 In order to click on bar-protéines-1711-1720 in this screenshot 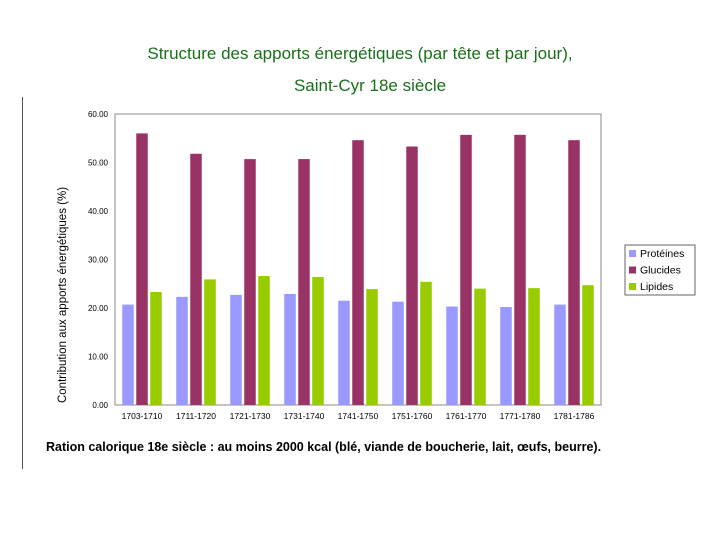, I will do `click(182, 350)`.